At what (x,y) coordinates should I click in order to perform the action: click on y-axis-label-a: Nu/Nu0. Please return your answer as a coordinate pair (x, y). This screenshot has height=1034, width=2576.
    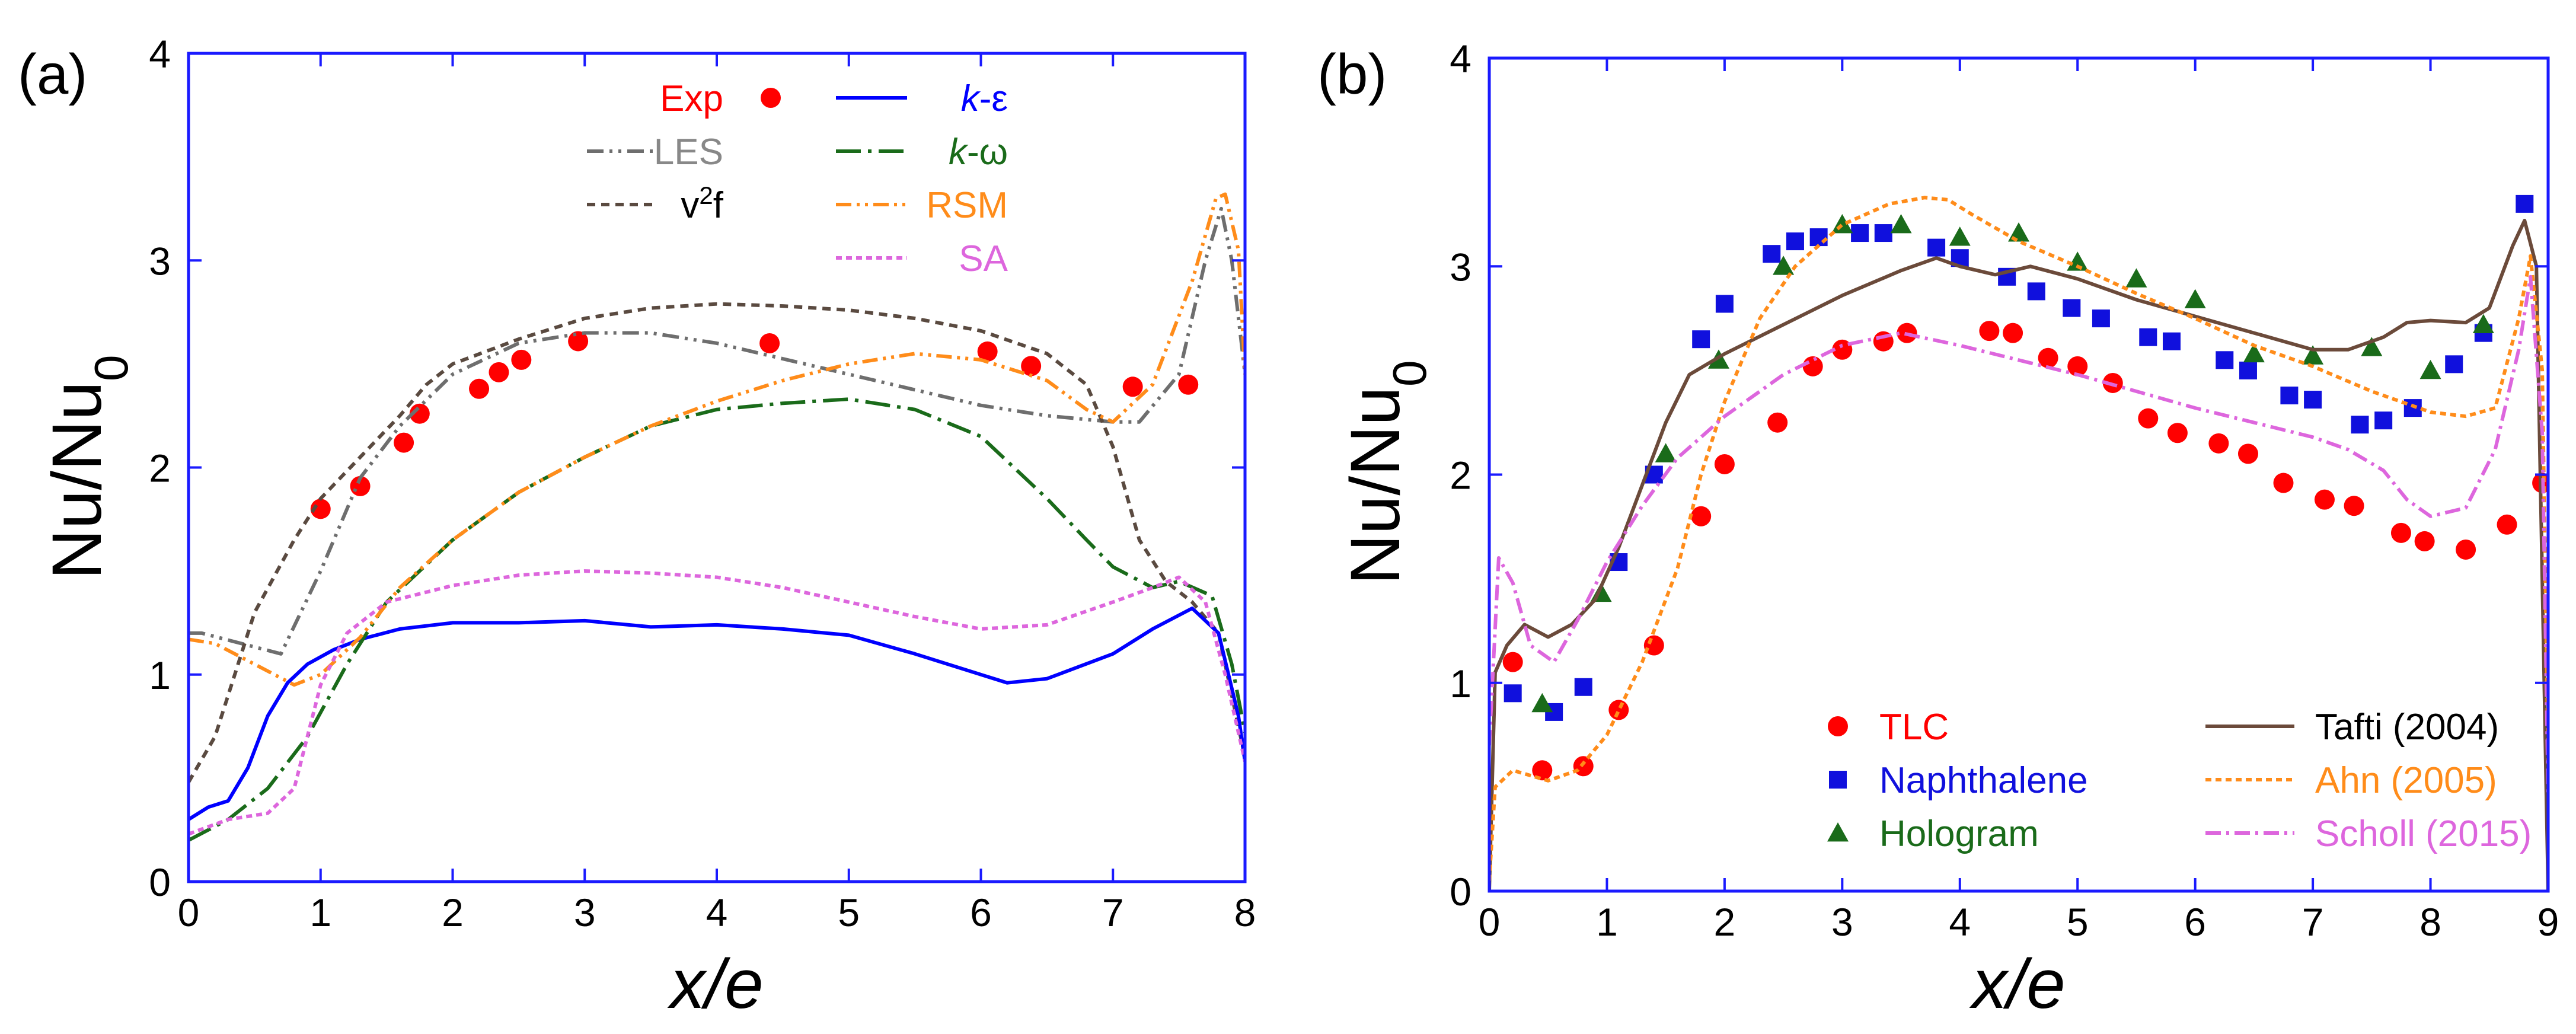
    Looking at the image, I should click on (88, 467).